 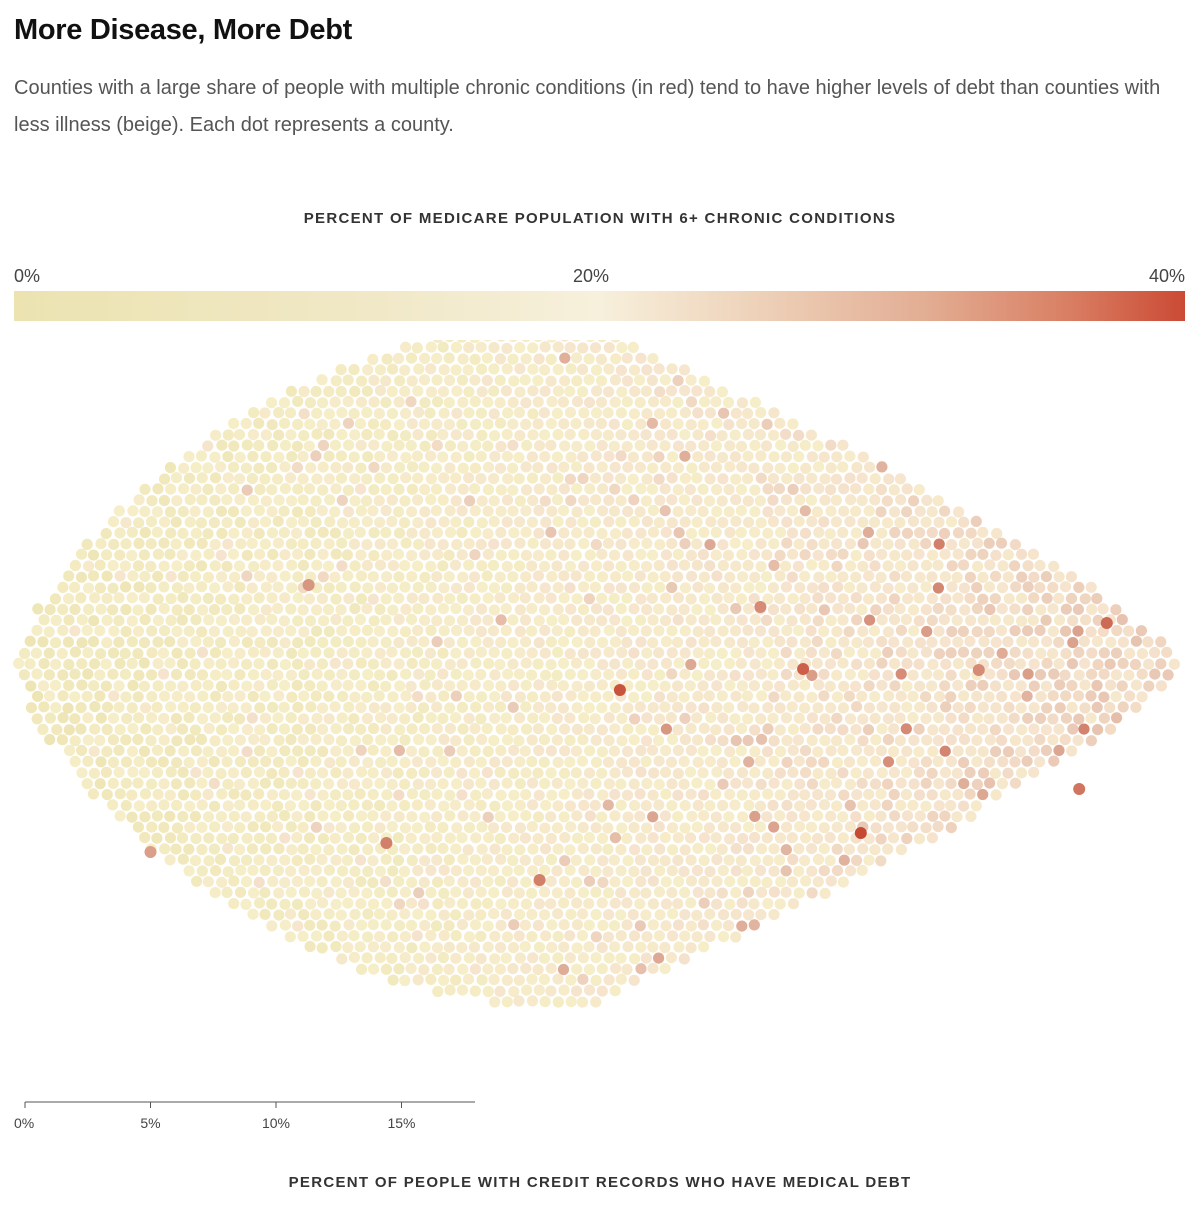 What do you see at coordinates (760, 607) in the screenshot?
I see `county-dot-highlight` at bounding box center [760, 607].